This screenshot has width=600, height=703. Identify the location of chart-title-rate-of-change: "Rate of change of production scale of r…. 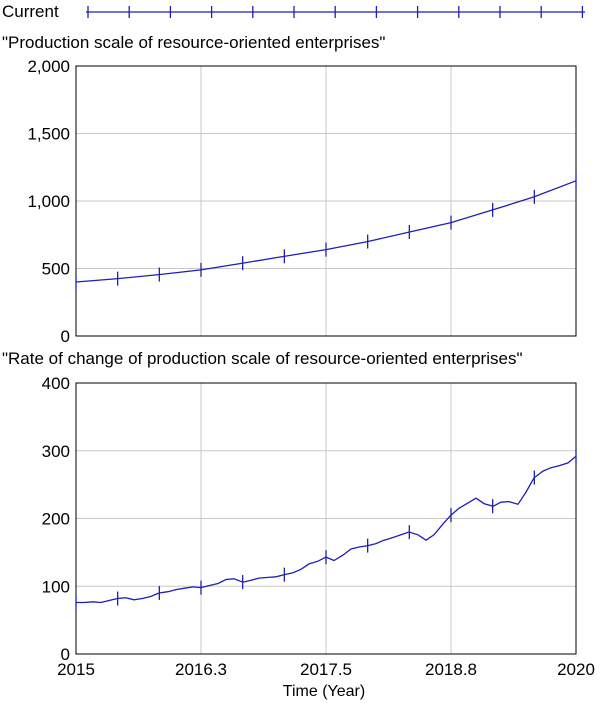
(262, 358).